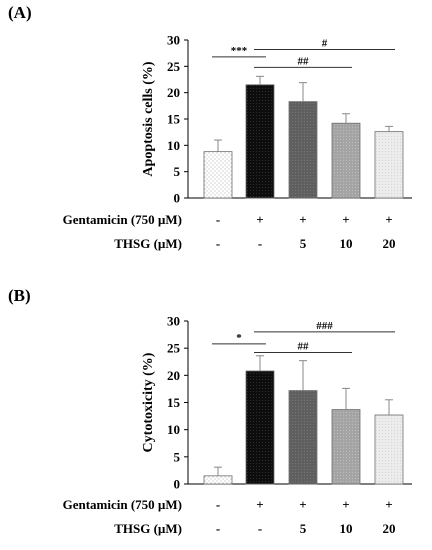 Image resolution: width=432 pixels, height=550 pixels. Describe the element at coordinates (325, 43) in the screenshot. I see `significance-label: #` at that location.